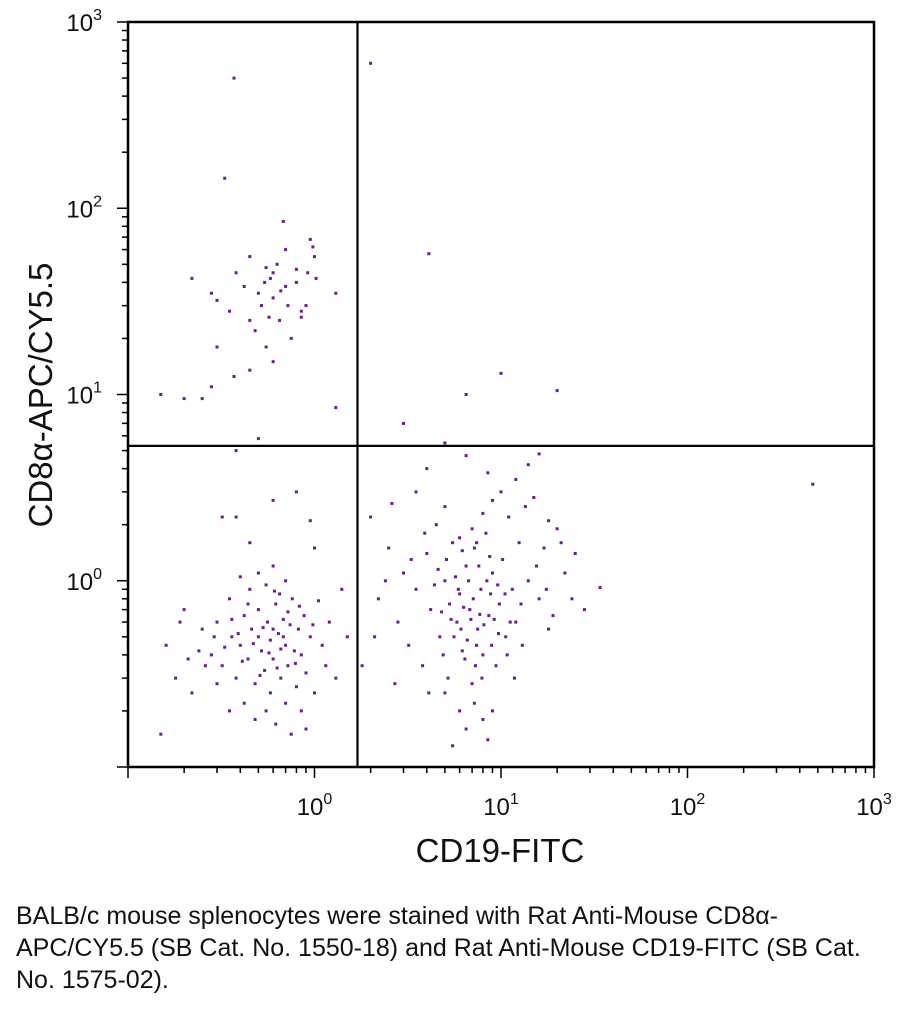  What do you see at coordinates (500, 850) in the screenshot?
I see `x-axis-title: CD19-FITC` at bounding box center [500, 850].